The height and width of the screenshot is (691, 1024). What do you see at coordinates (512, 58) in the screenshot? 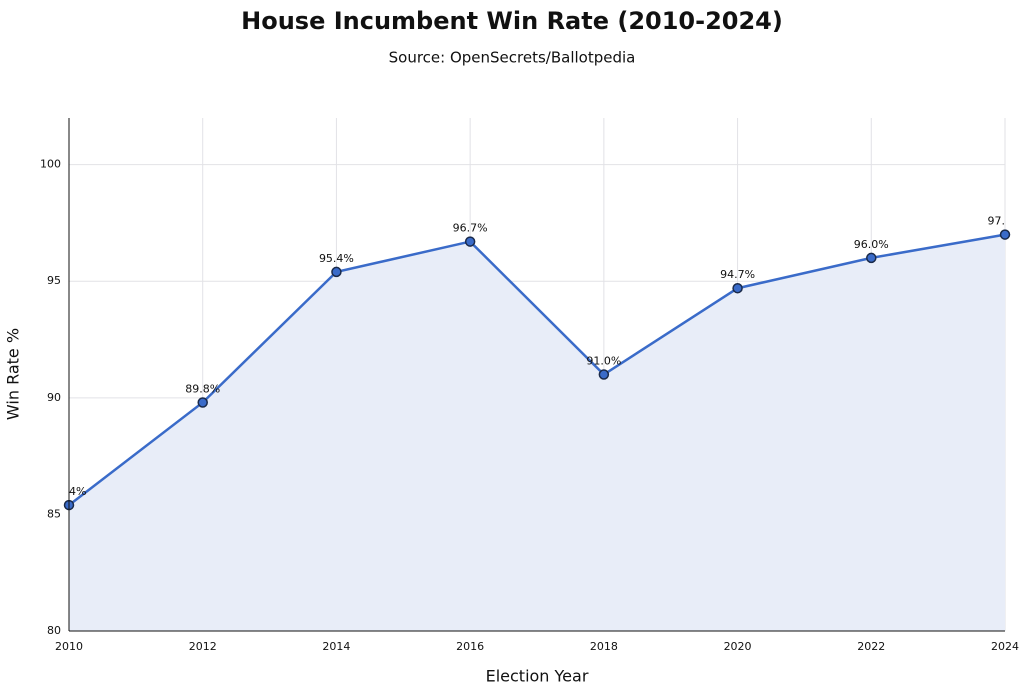
I see `chart-subtitle: Source: OpenSecrets/Ballotpedia` at bounding box center [512, 58].